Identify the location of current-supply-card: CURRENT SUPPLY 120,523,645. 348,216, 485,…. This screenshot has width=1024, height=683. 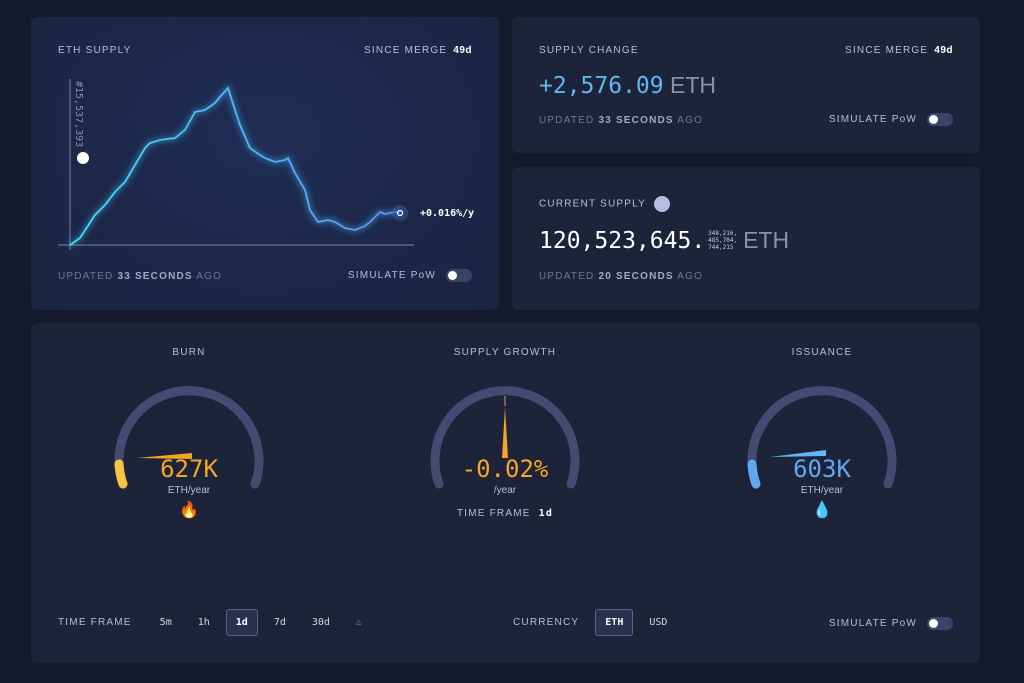
(746, 238).